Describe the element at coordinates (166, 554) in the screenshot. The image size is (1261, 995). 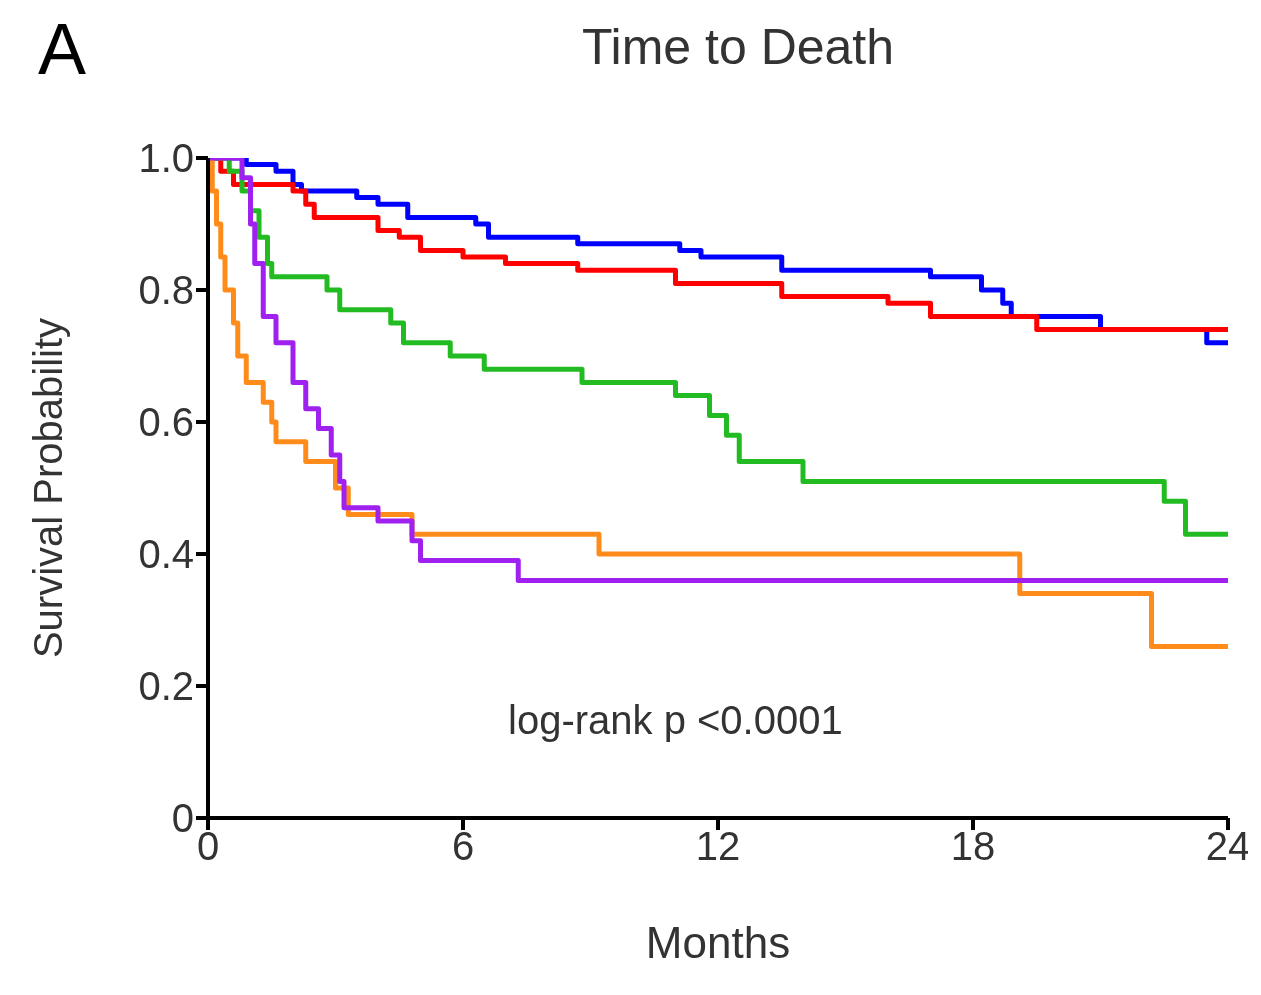
I see `y-tick-label: 0.4` at that location.